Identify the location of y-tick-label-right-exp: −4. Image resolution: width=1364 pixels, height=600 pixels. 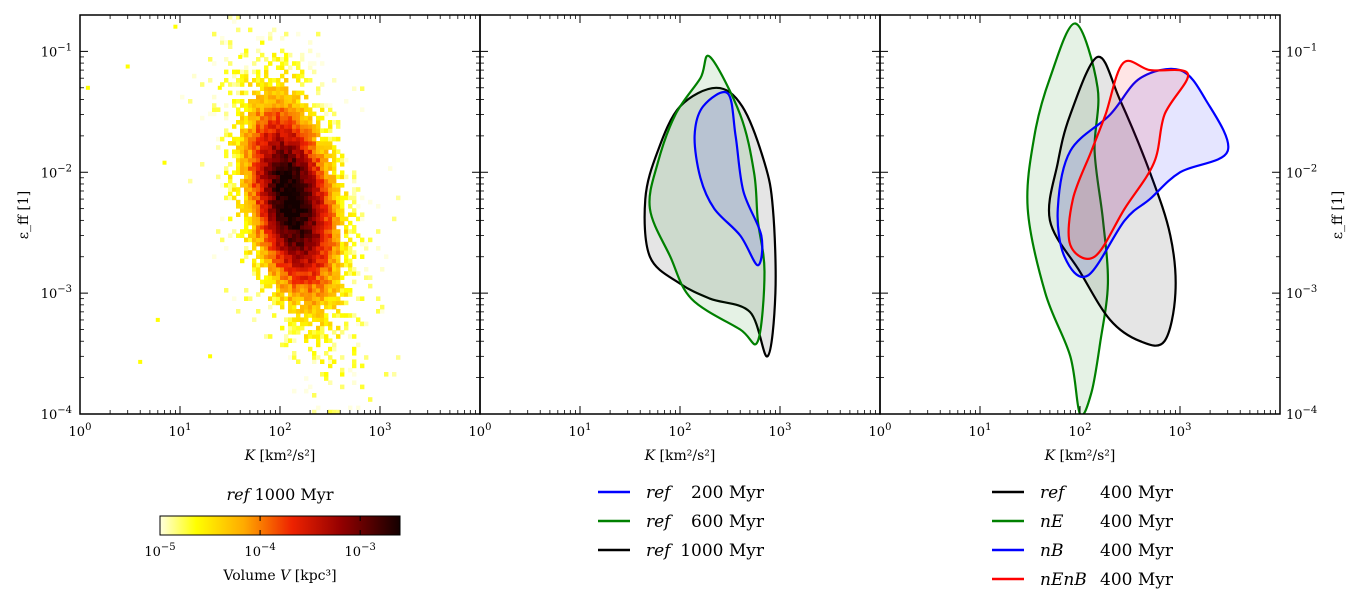
(1310, 410).